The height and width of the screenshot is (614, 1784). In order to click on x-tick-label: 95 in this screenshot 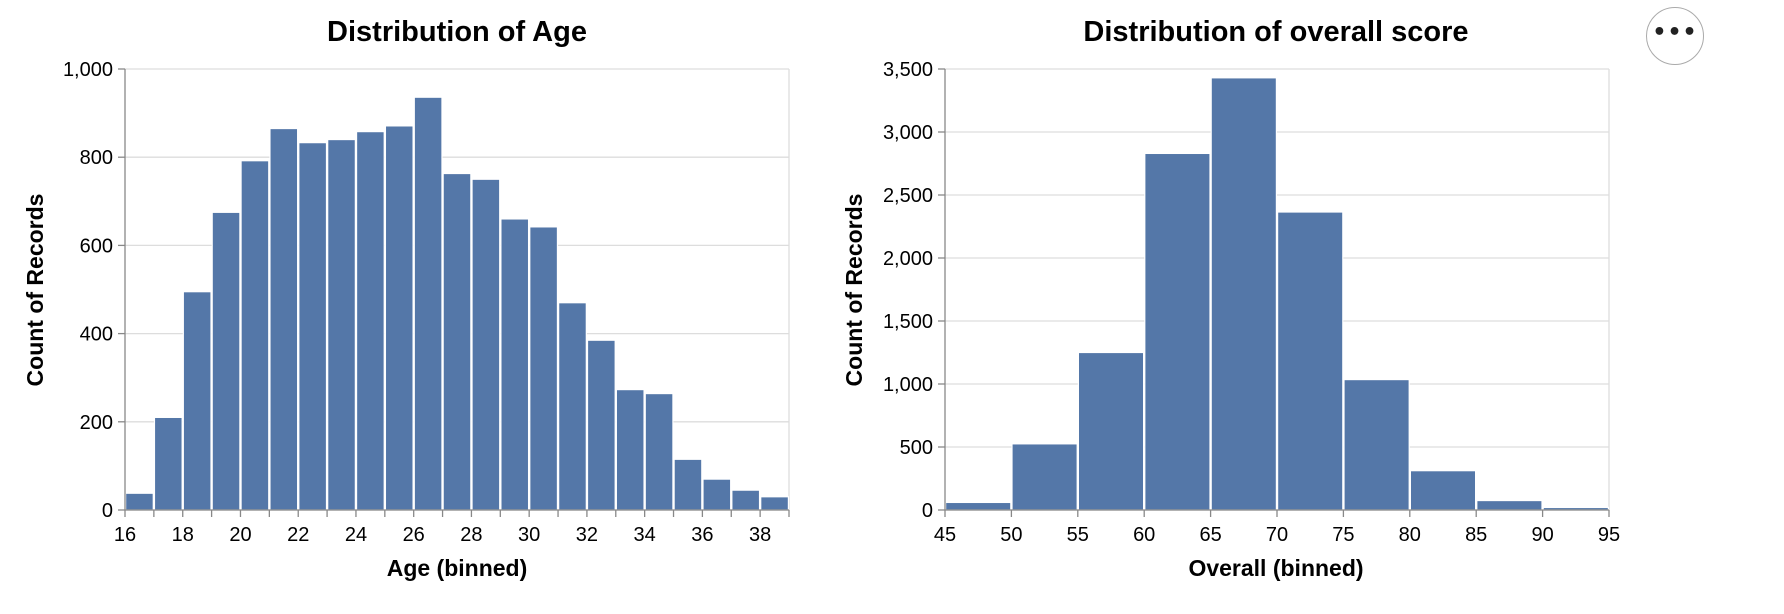, I will do `click(1609, 535)`.